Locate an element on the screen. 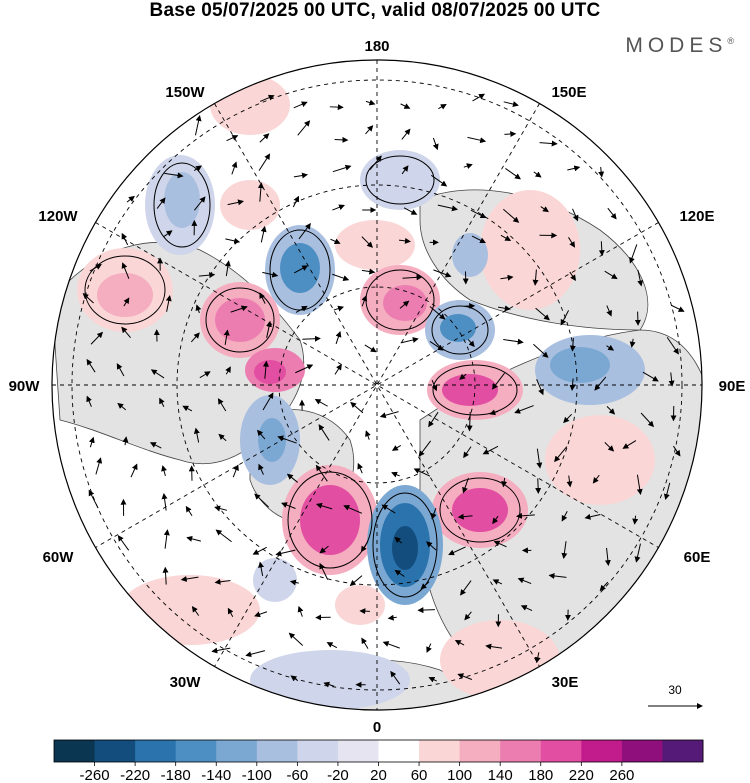 The image size is (750, 783). colorbar-tick-label: -220 is located at coordinates (135, 775).